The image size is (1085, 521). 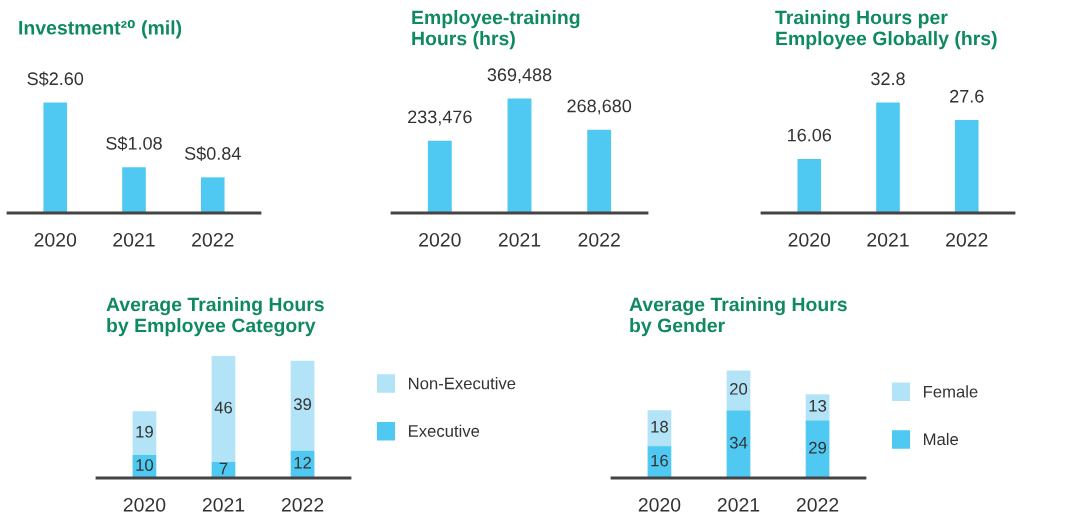 What do you see at coordinates (659, 426) in the screenshot?
I see `data-label: 18` at bounding box center [659, 426].